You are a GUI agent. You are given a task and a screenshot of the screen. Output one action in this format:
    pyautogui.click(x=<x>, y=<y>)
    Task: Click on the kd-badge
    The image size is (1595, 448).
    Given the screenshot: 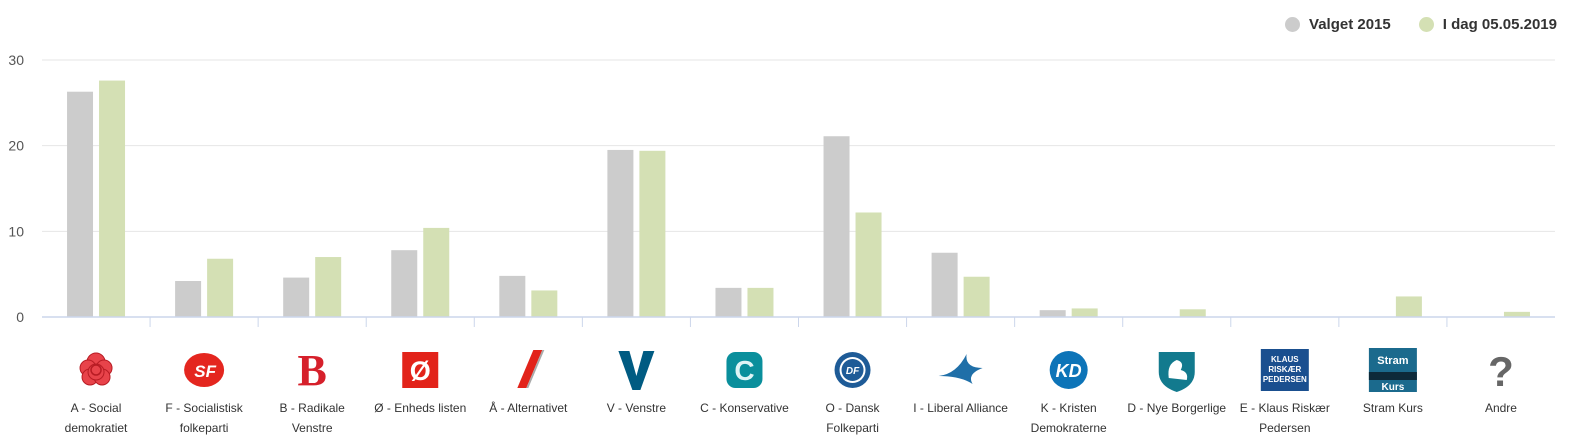 What is the action you would take?
    pyautogui.click(x=1068, y=370)
    